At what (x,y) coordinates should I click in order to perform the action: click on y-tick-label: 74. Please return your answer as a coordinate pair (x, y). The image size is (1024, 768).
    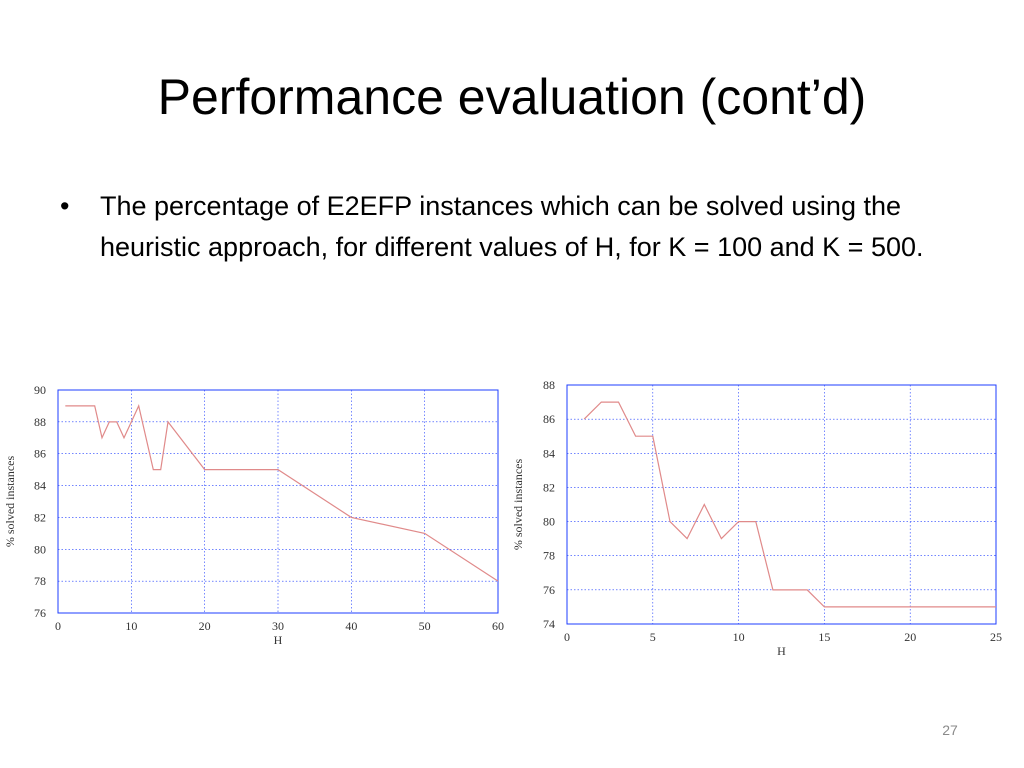
    Looking at the image, I should click on (549, 624).